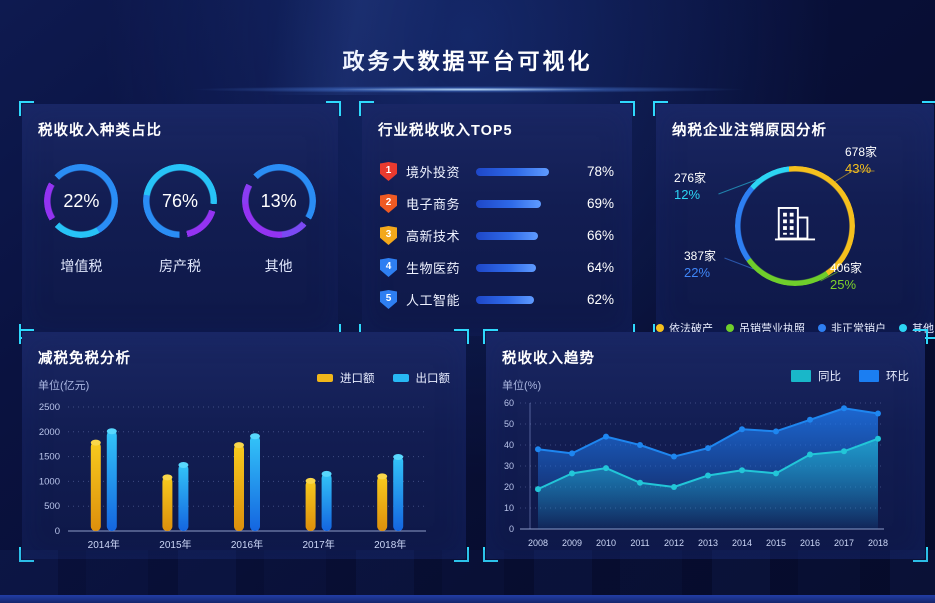 The height and width of the screenshot is (603, 935). Describe the element at coordinates (467, 89) in the screenshot. I see `header-light-streak` at that location.